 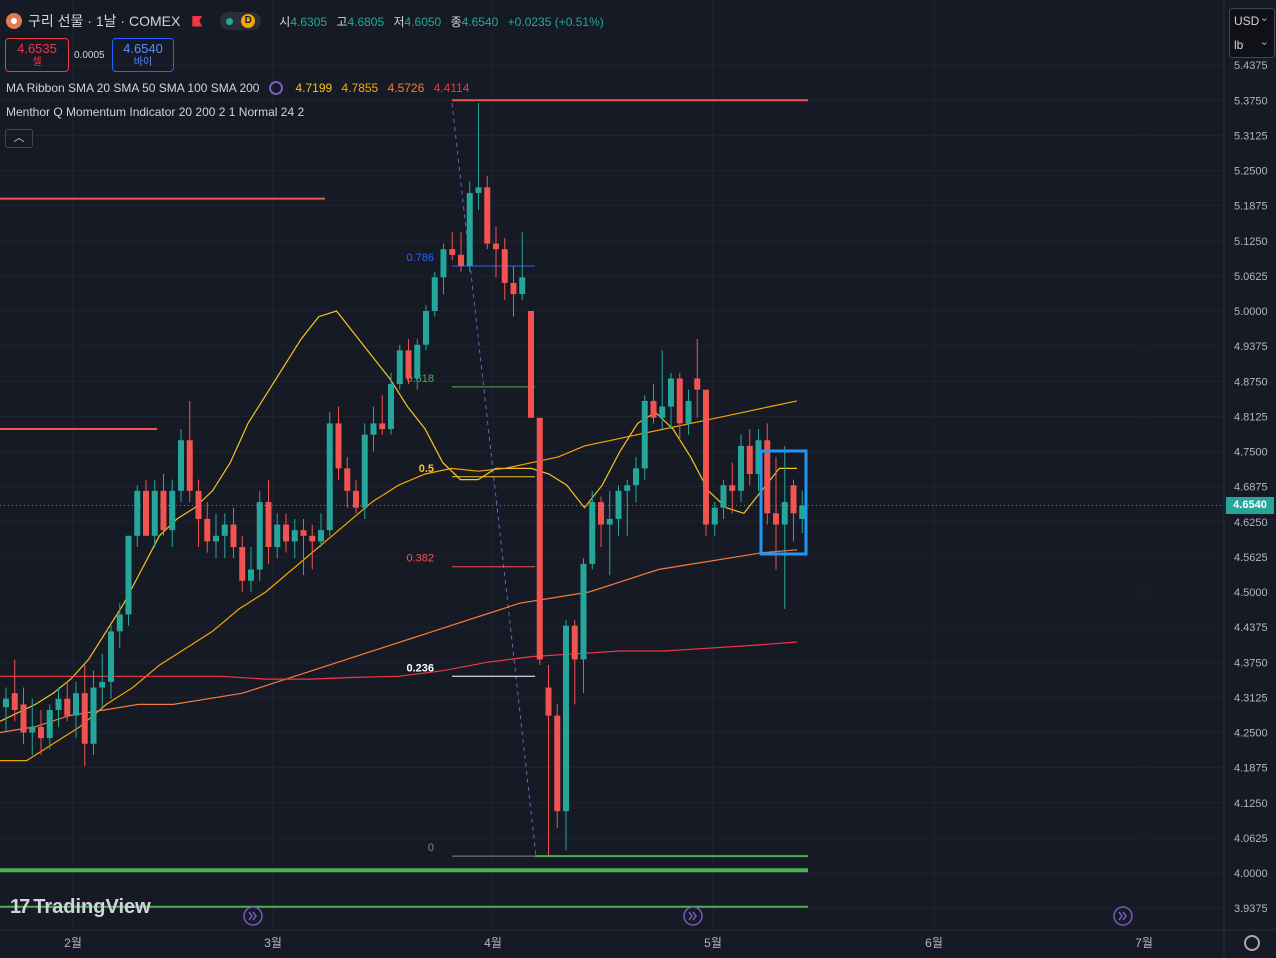 What do you see at coordinates (493, 943) in the screenshot?
I see `time-tick-label: 4월` at bounding box center [493, 943].